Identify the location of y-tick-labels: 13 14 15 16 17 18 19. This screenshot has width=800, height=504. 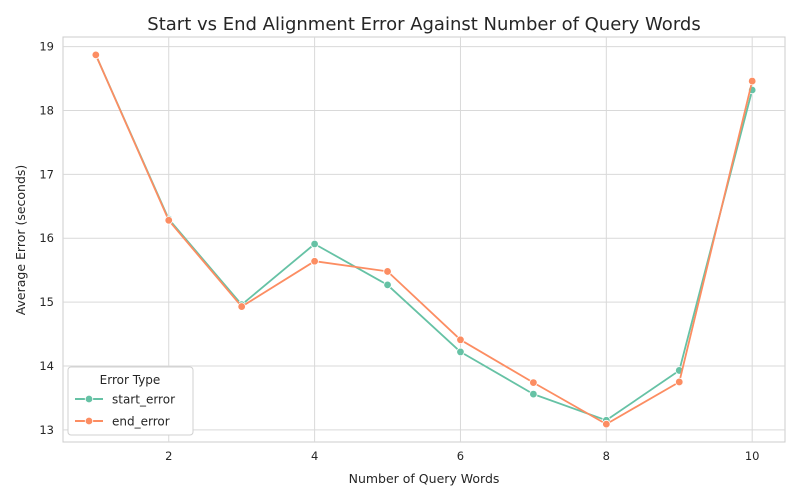
(46, 238).